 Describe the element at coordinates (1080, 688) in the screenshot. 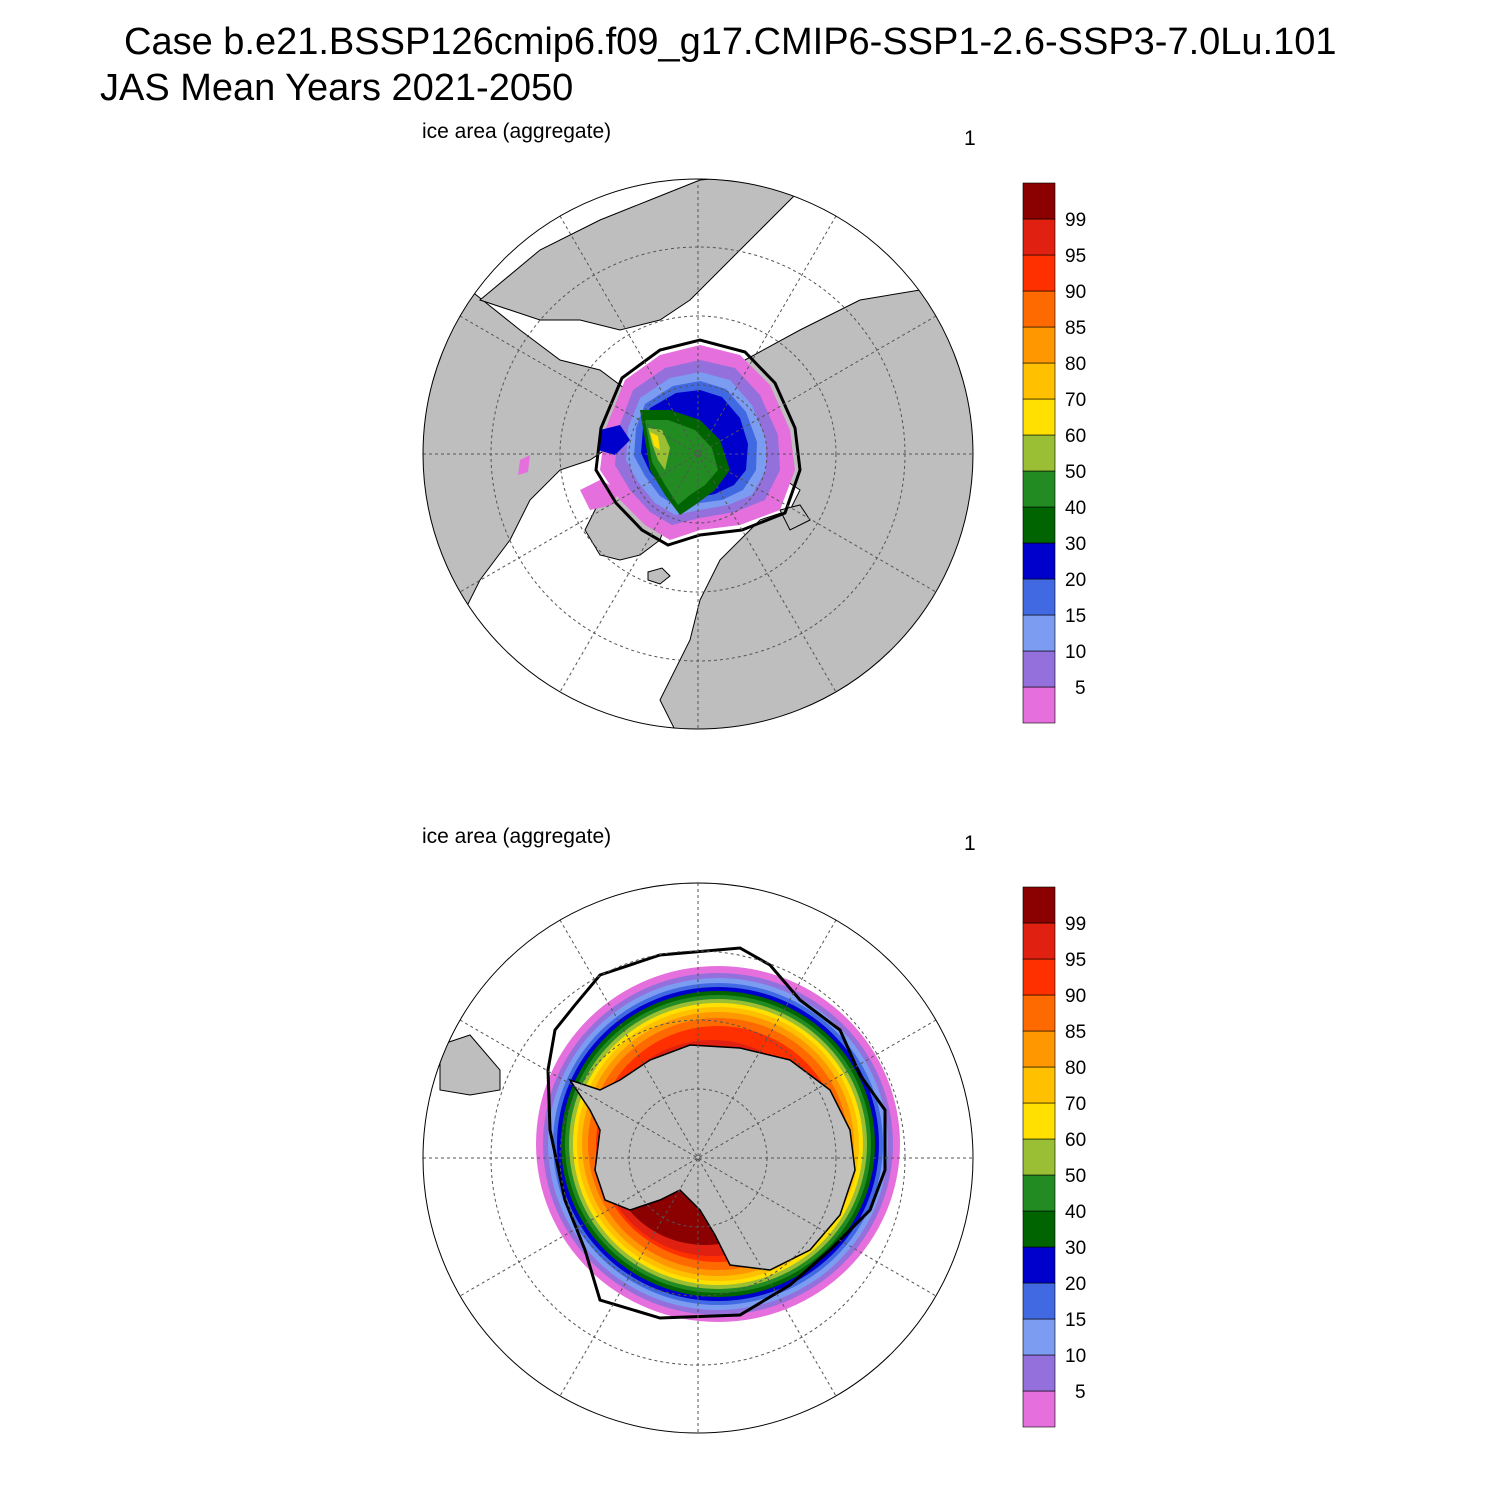

I see `north-colorbar-label-0: 5` at that location.